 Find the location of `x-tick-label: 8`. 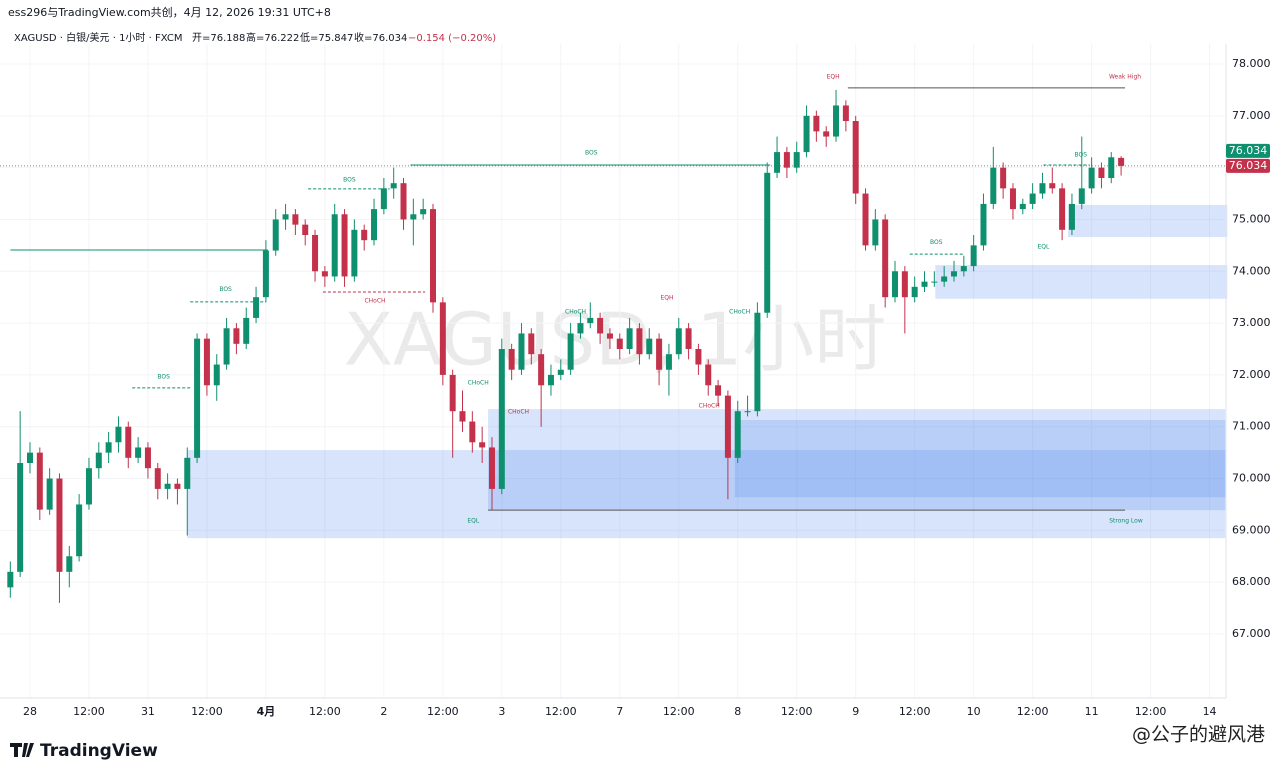

x-tick-label: 8 is located at coordinates (737, 711).